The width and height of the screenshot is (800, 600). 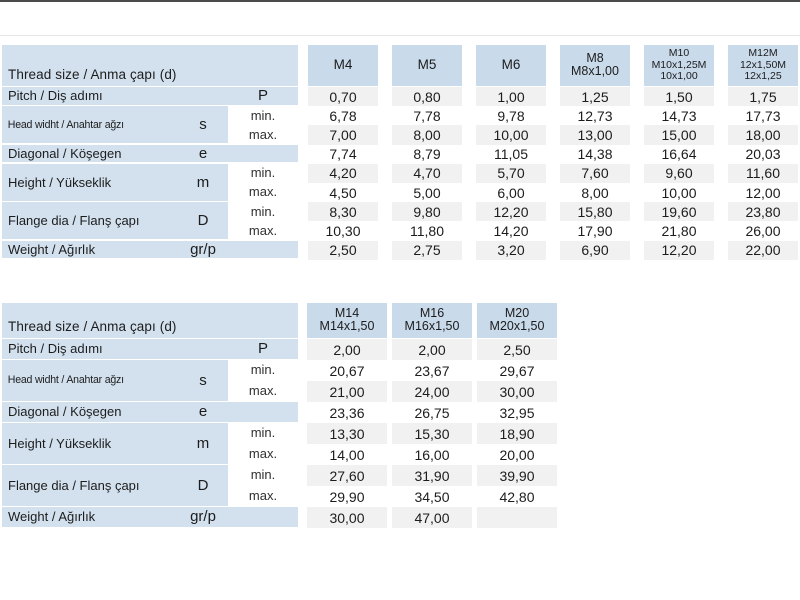 I want to click on row-label: Height / Yükseklik, so click(x=60, y=182).